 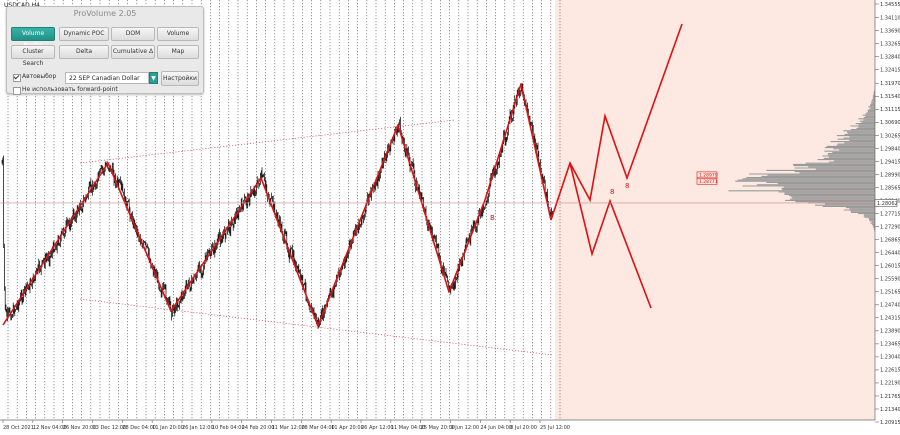 What do you see at coordinates (110, 428) in the screenshot?
I see `time-tick-label: 13 Dec 12:00` at bounding box center [110, 428].